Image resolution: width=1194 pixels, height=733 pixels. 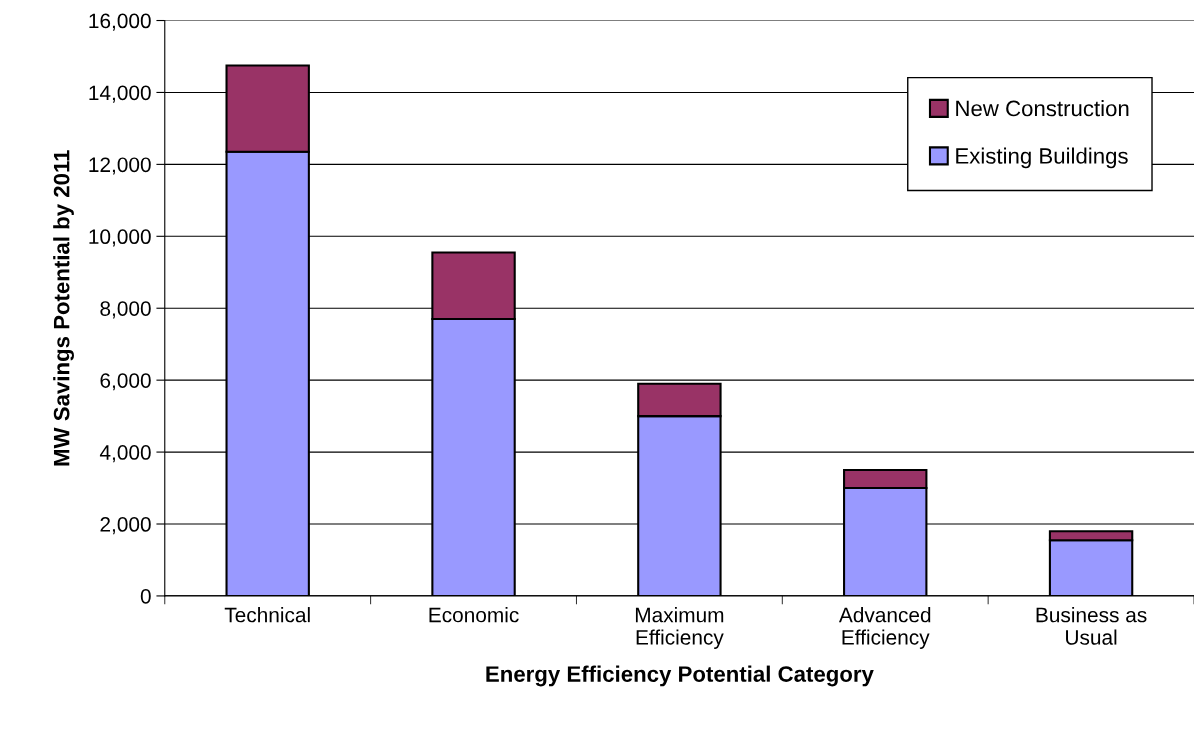 I want to click on x-tick-label: Business as Usual, so click(x=1091, y=626).